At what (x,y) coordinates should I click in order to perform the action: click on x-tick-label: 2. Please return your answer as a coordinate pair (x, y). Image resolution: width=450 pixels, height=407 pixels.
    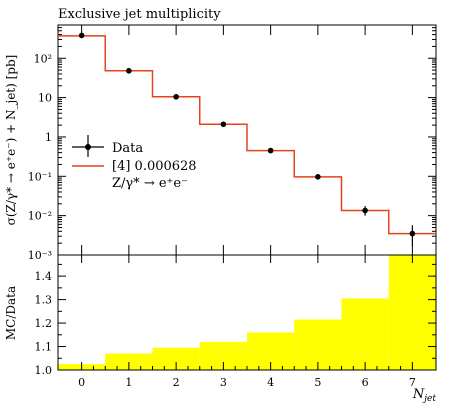
    Looking at the image, I should click on (176, 382).